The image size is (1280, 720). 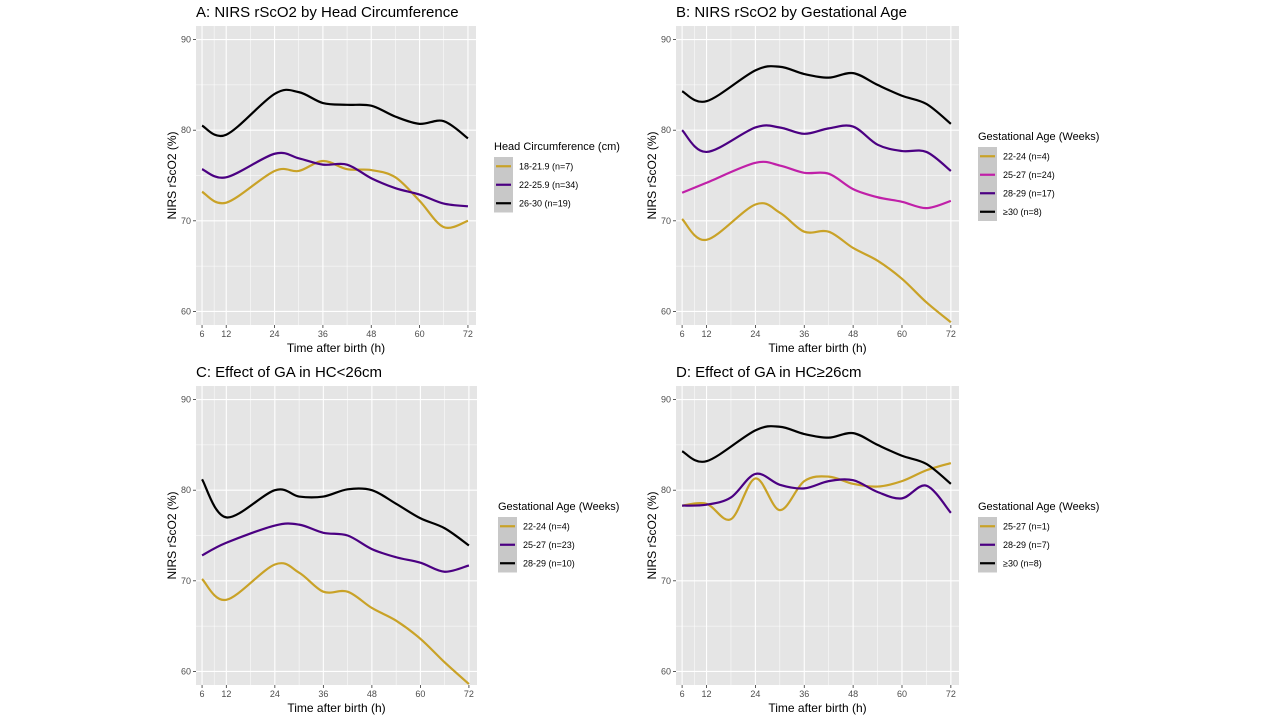 I want to click on panel-title: A: NIRS rScO2 by Head Circumference, so click(x=327, y=12).